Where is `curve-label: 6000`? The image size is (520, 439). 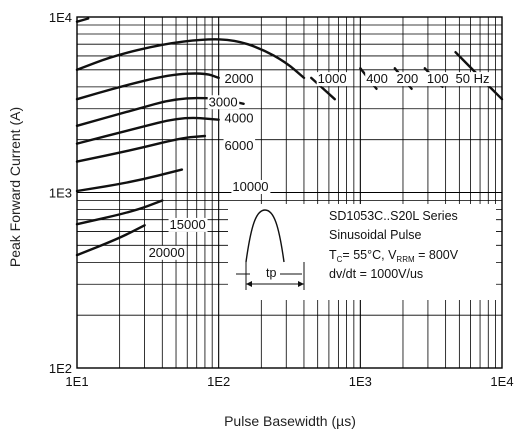
curve-label: 6000 is located at coordinates (239, 145).